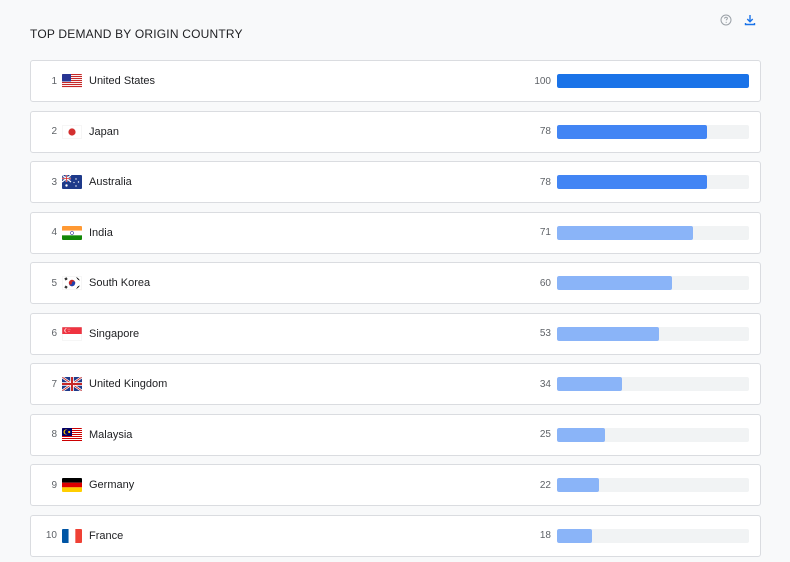  Describe the element at coordinates (395, 384) in the screenshot. I see `country-row: 7 United Kingdom 34` at that location.